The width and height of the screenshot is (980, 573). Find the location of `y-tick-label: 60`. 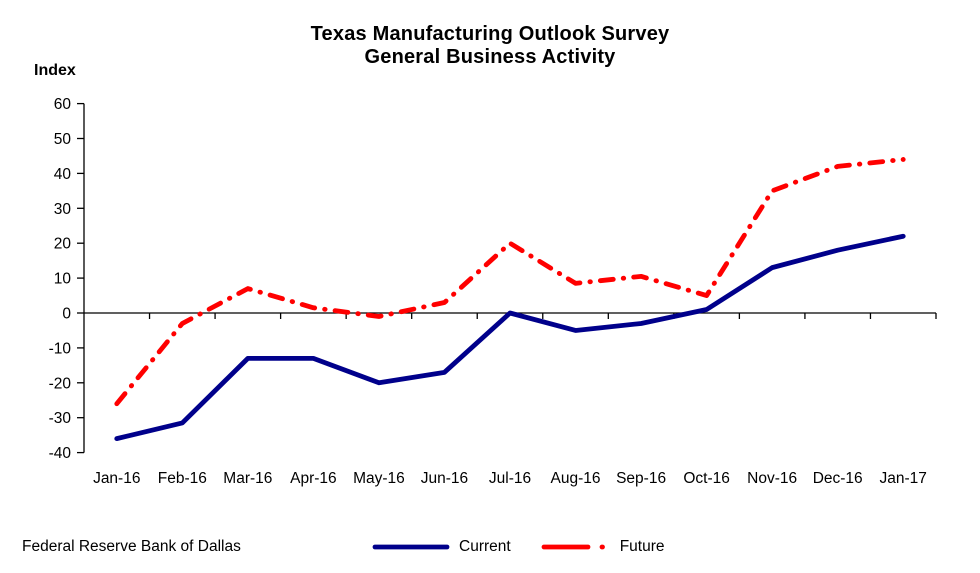

y-tick-label: 60 is located at coordinates (63, 104).